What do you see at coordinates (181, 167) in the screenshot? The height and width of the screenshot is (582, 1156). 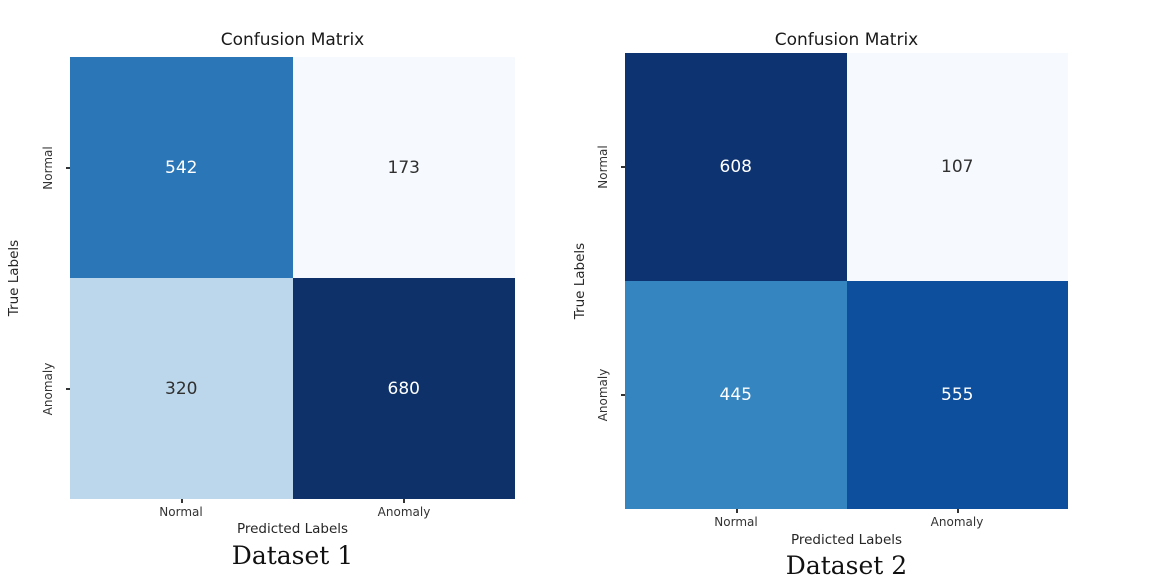 I see `cell-true-normal-pred-normal: 542` at bounding box center [181, 167].